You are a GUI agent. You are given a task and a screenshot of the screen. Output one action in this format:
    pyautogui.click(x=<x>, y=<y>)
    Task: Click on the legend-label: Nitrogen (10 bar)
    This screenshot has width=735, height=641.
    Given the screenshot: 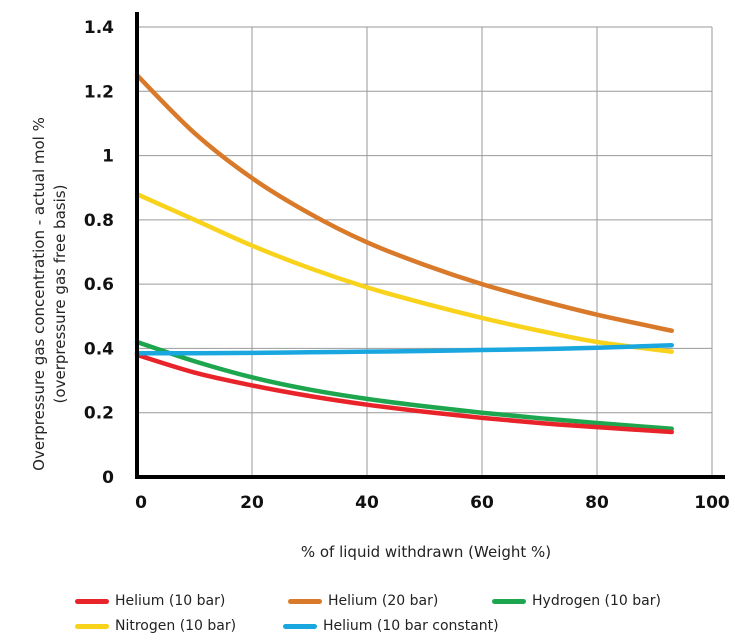 What is the action you would take?
    pyautogui.click(x=176, y=626)
    